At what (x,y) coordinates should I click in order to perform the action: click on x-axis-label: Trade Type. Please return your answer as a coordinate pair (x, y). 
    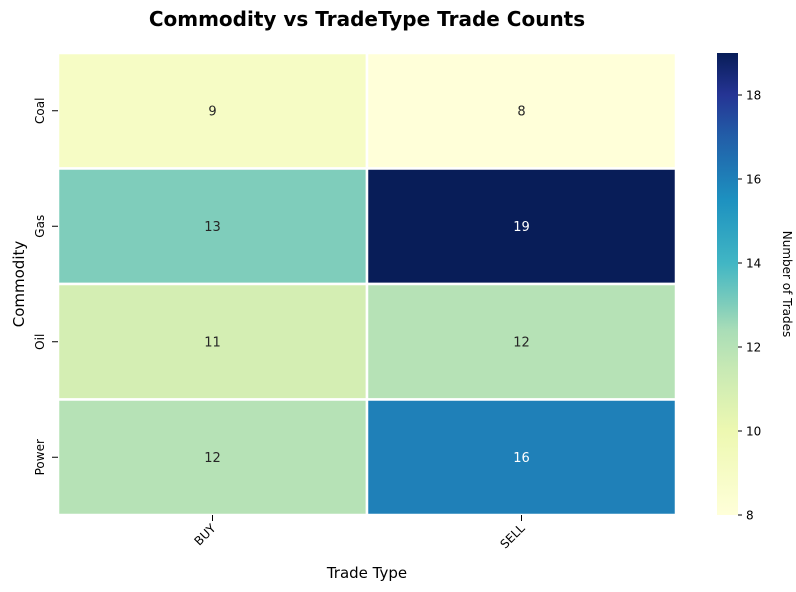
    Looking at the image, I should click on (366, 573).